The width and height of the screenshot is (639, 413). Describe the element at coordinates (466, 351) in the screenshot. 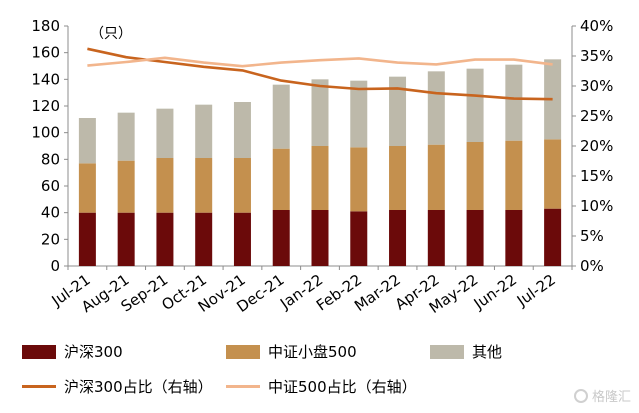

I see `legend-item-other: 其他` at that location.